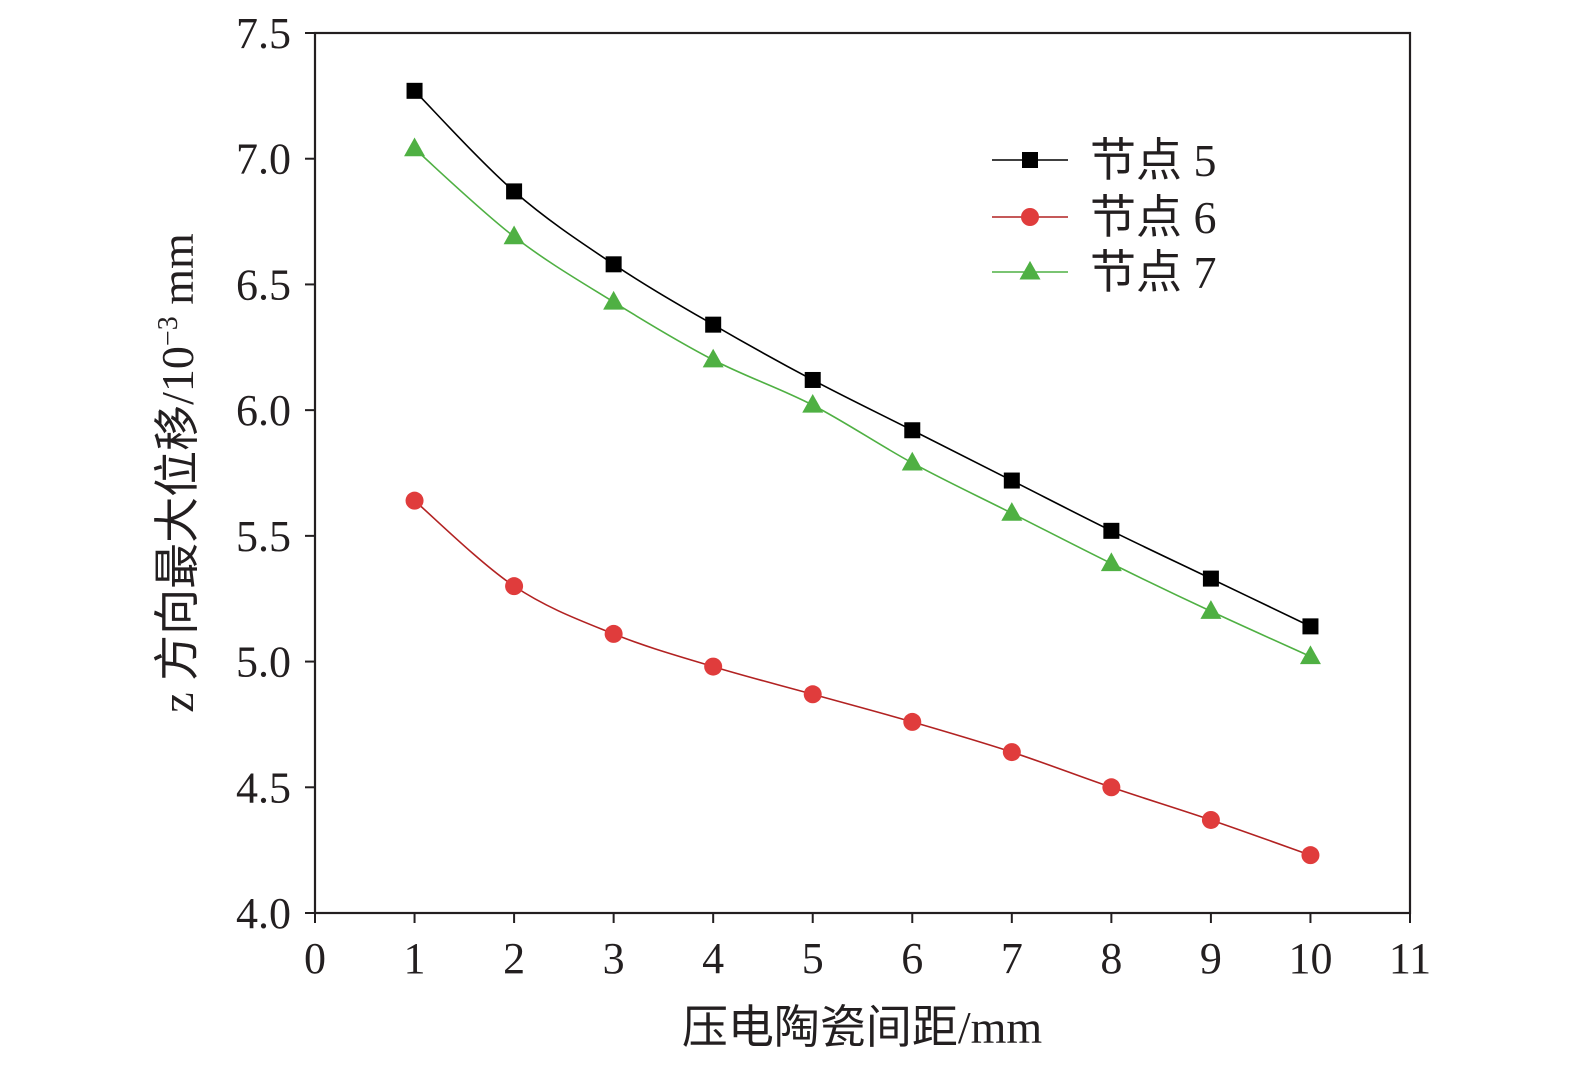  I want to click on x-tick-label: 6, so click(912, 958).